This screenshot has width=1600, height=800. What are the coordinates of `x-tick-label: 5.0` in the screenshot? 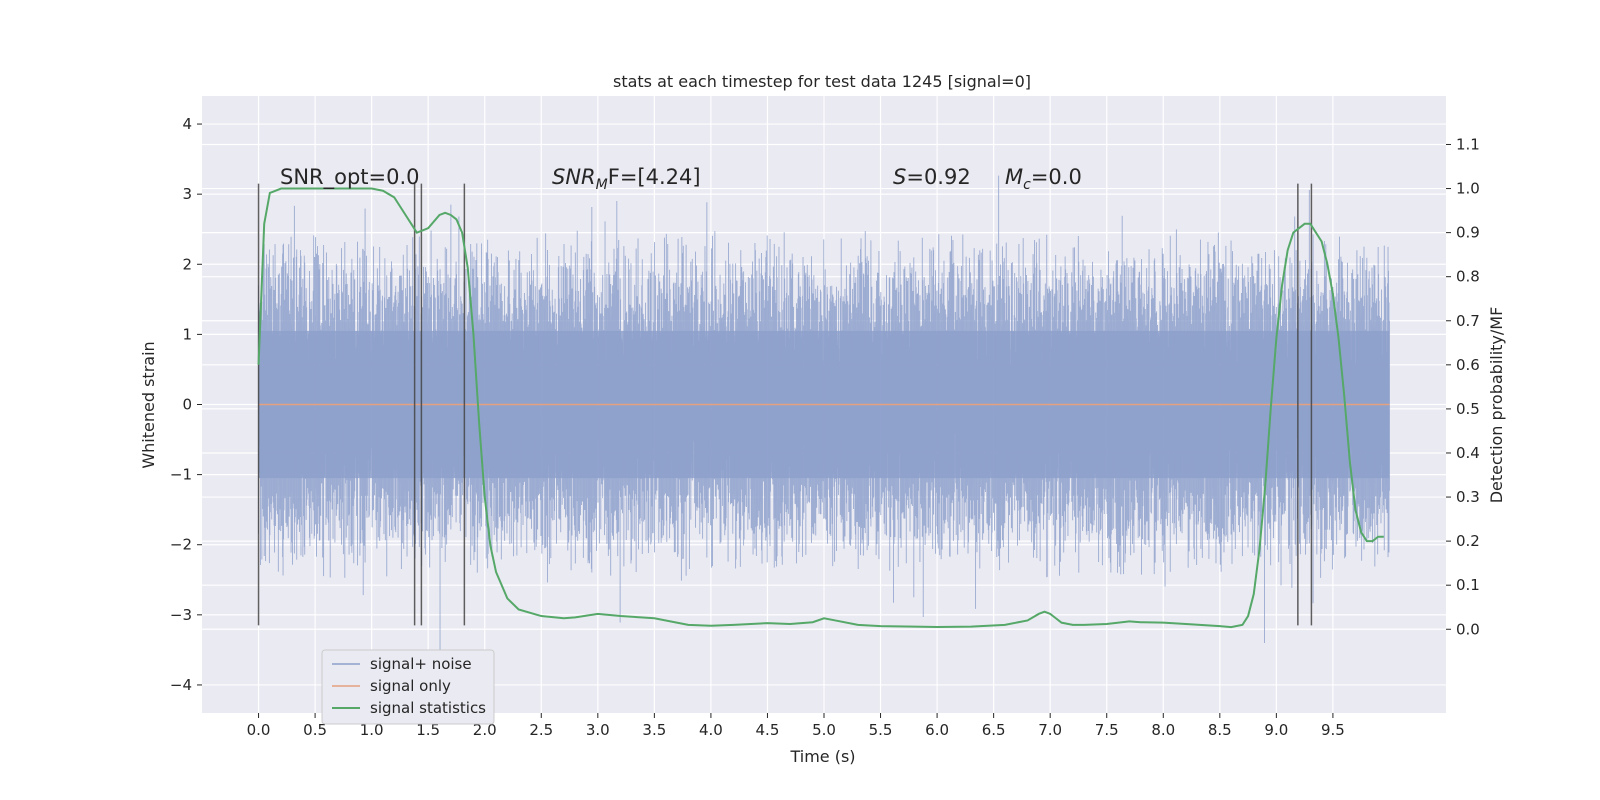 It's located at (824, 730).